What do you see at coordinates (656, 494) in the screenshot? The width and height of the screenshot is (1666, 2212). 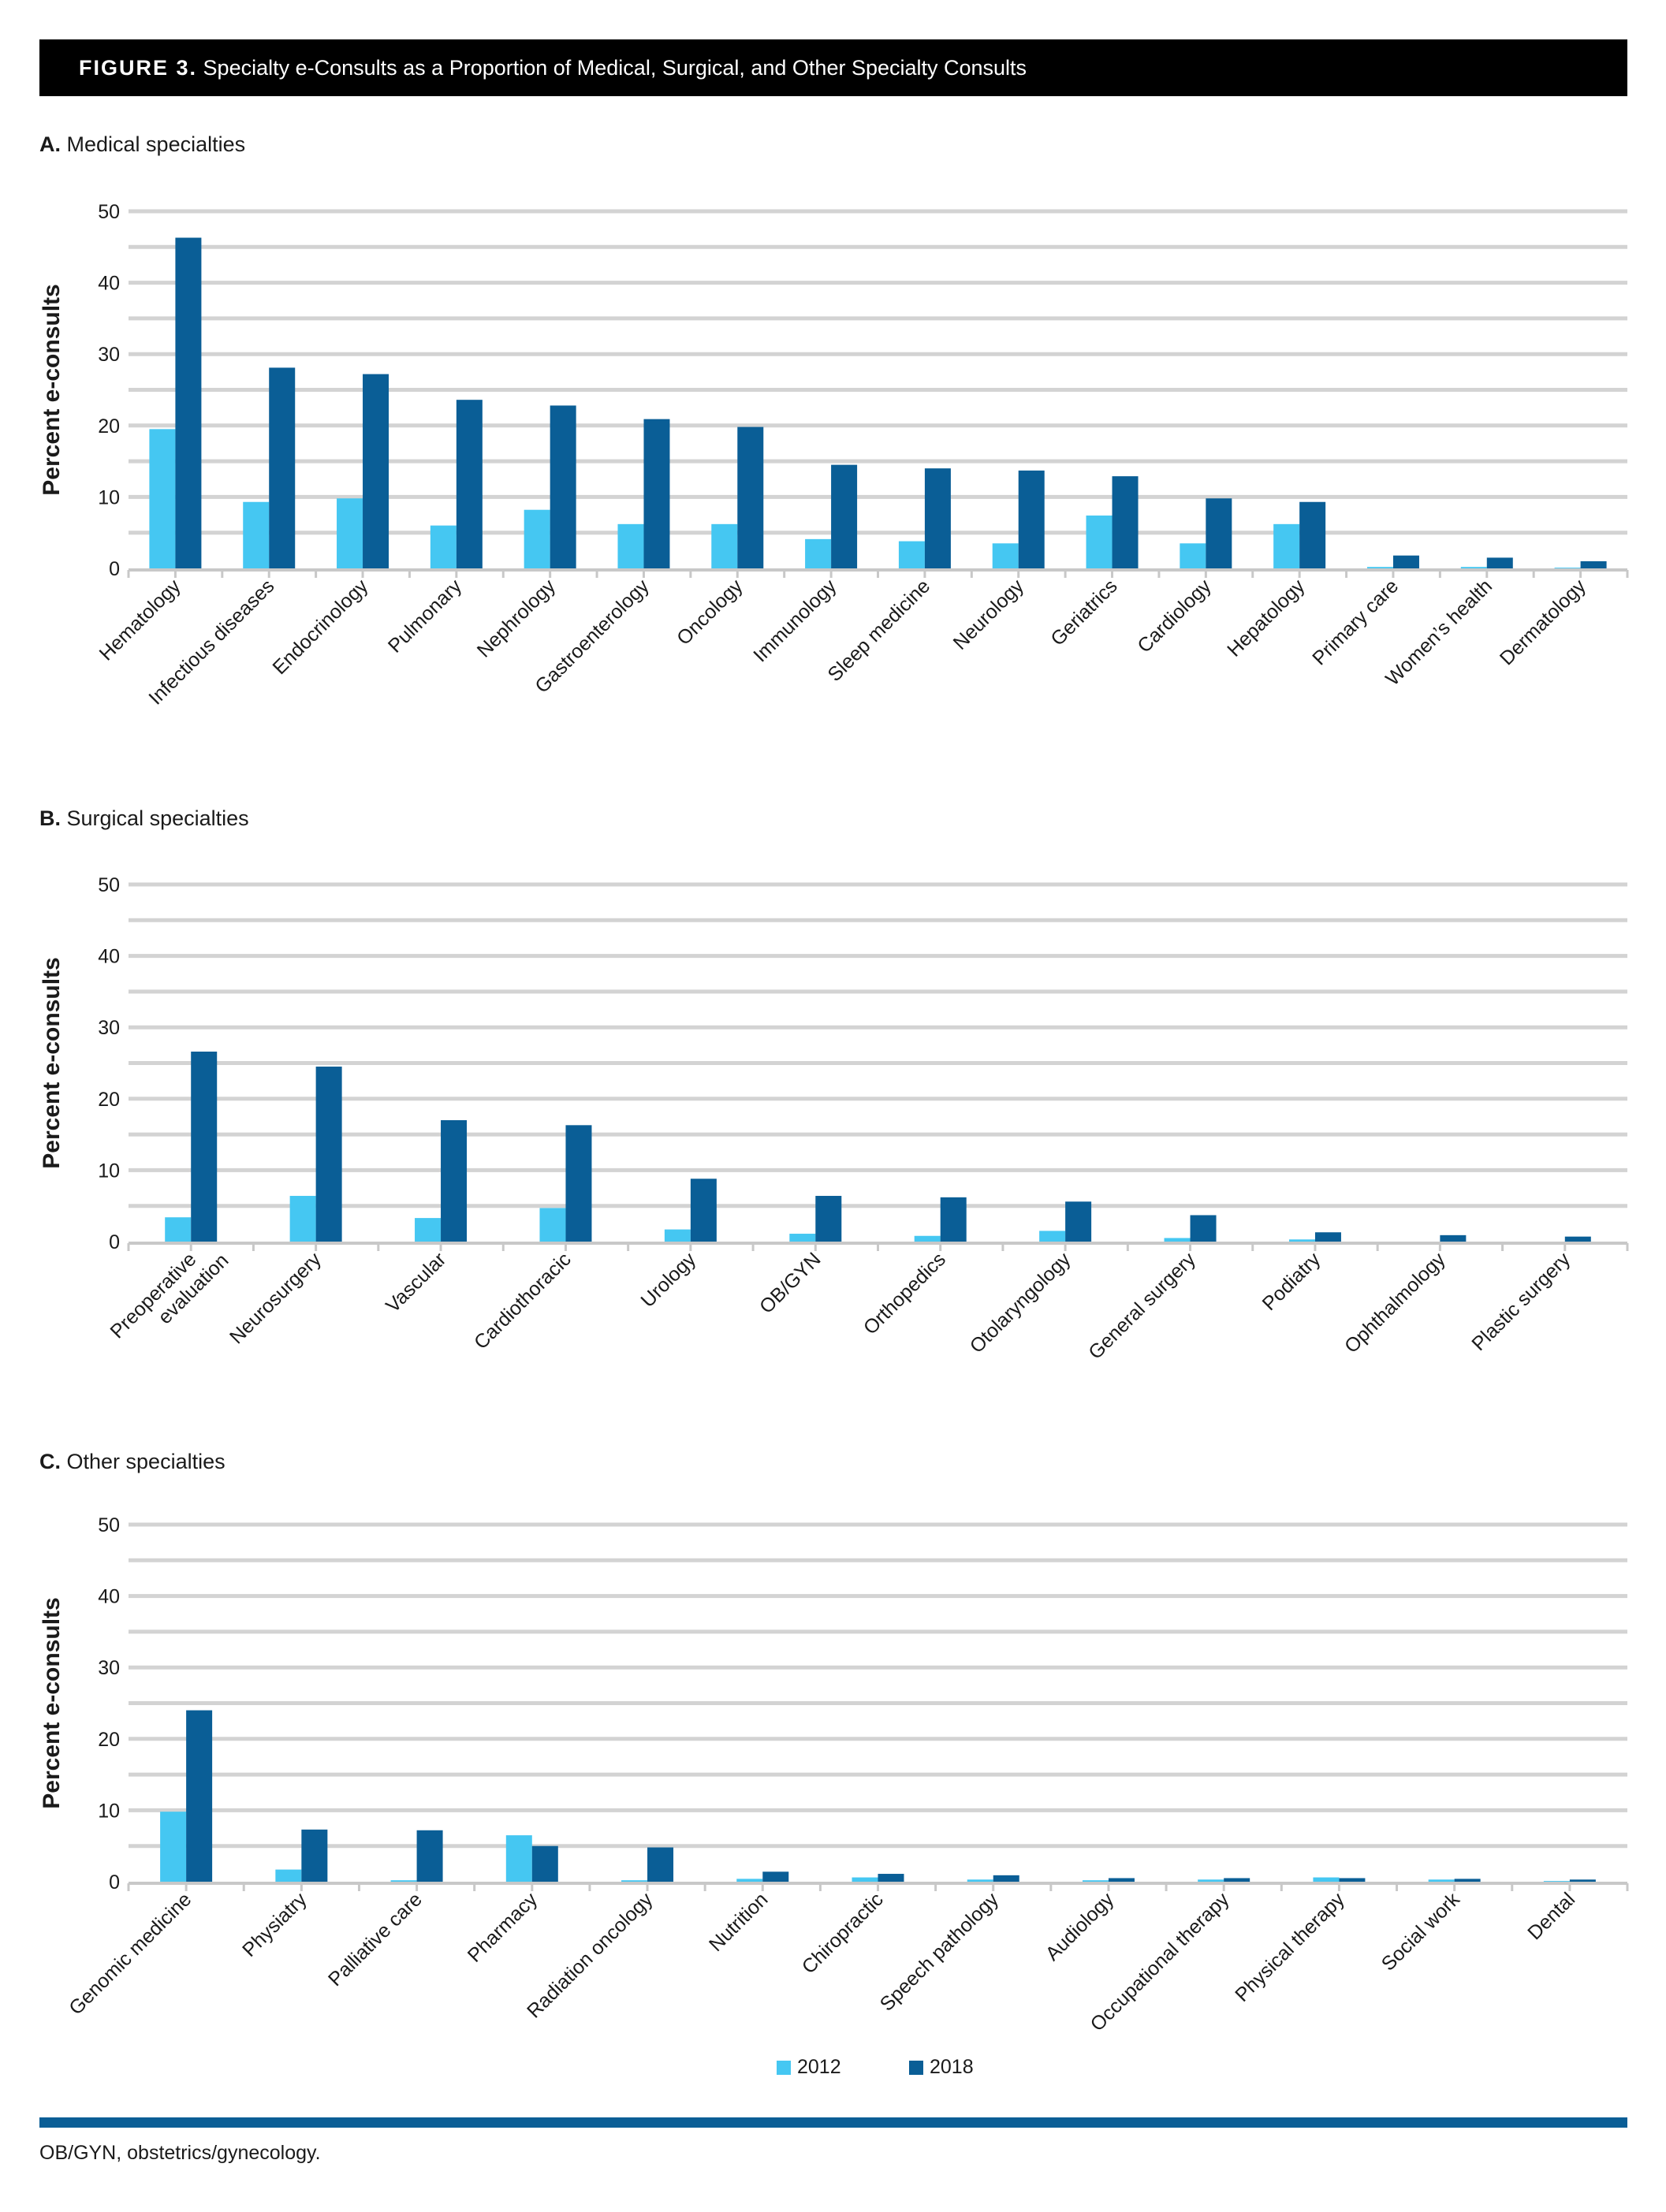 I see `bar-2018-gastroenterology` at bounding box center [656, 494].